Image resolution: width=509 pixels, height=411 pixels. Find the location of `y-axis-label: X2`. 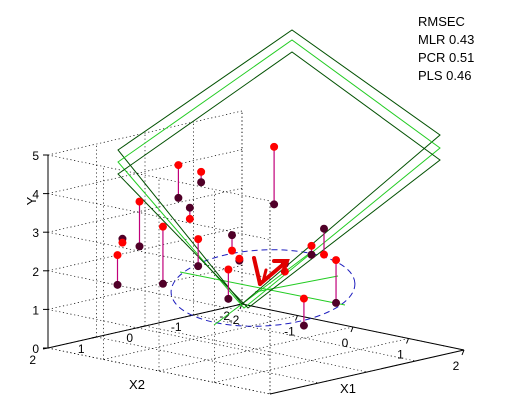

y-axis-label: X2 is located at coordinates (137, 384).